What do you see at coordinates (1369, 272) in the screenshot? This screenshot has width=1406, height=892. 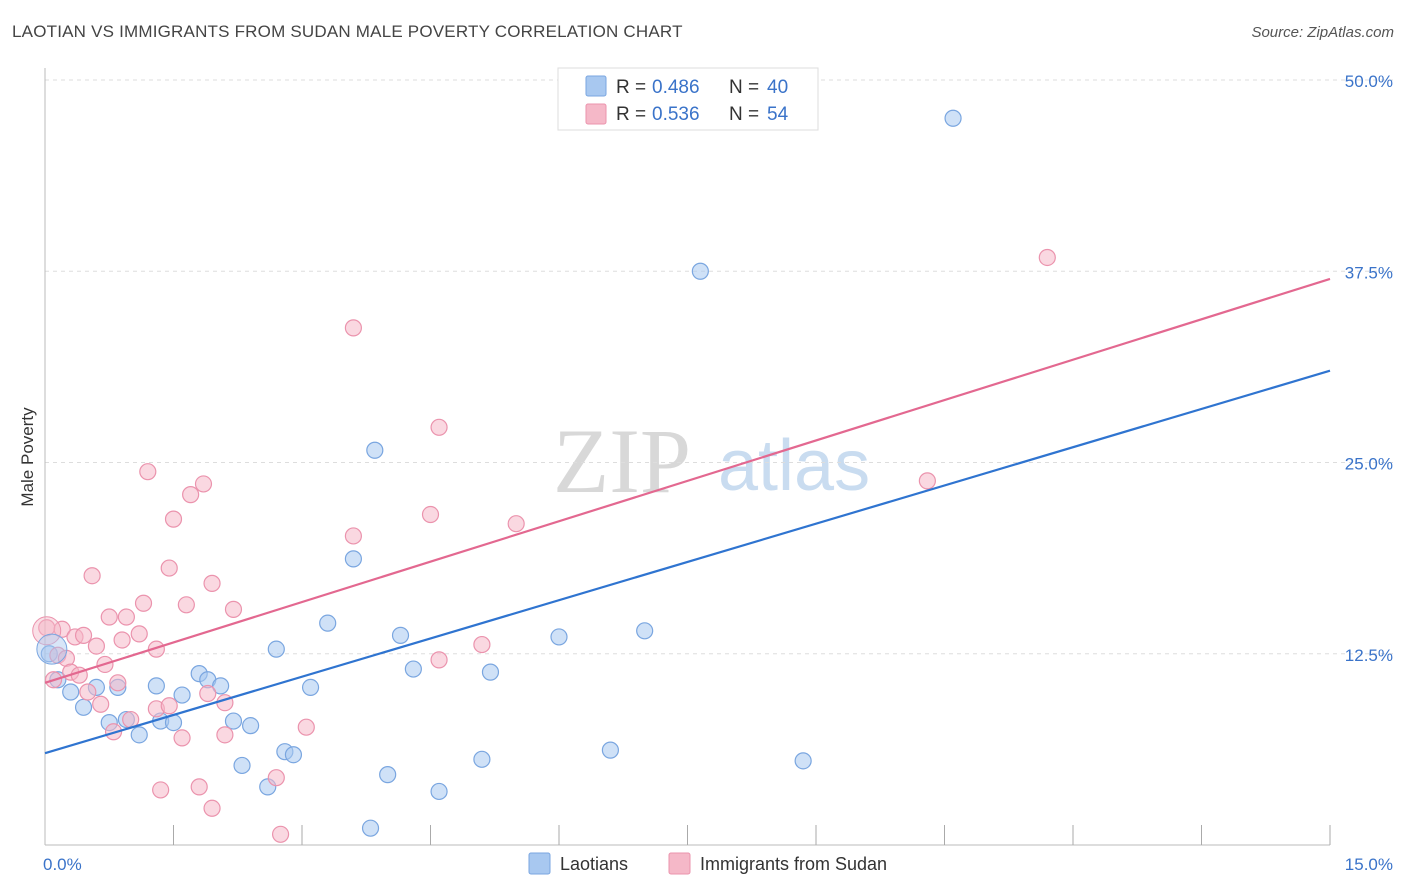 I see `y-tick-label: 37.5%` at bounding box center [1369, 272].